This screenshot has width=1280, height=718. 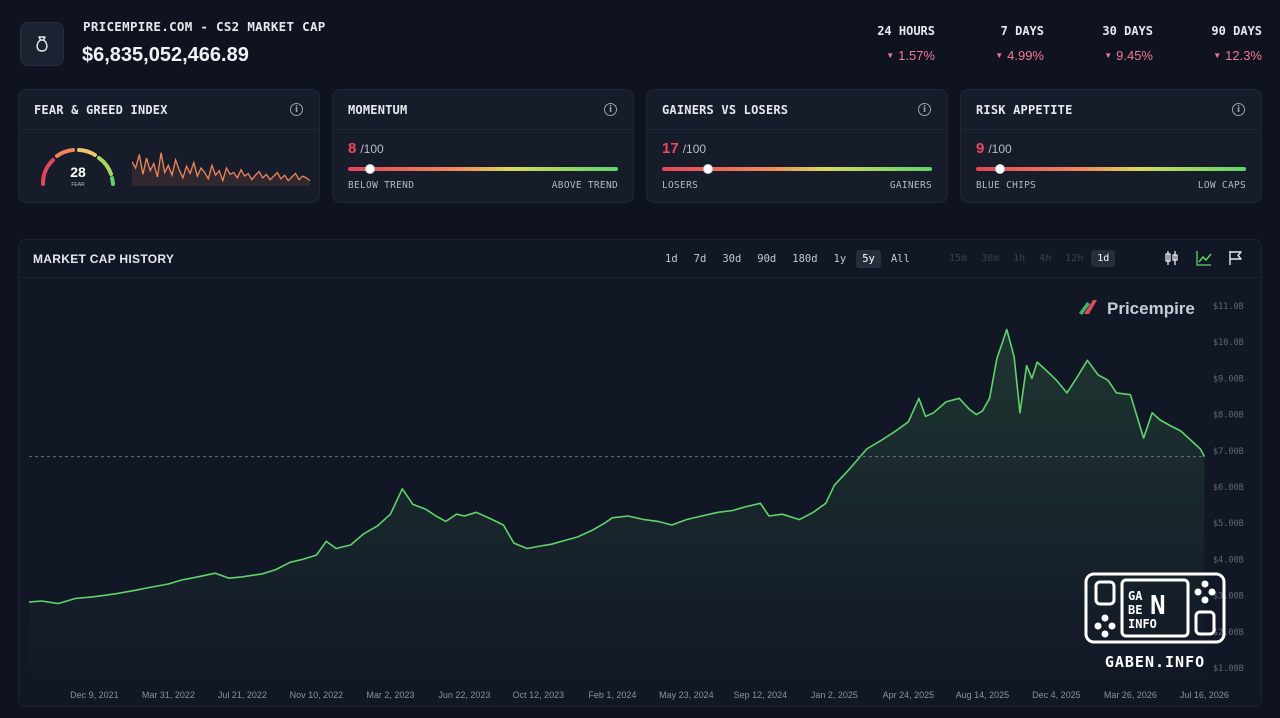 I want to click on risk-score: 9/100, so click(x=994, y=148).